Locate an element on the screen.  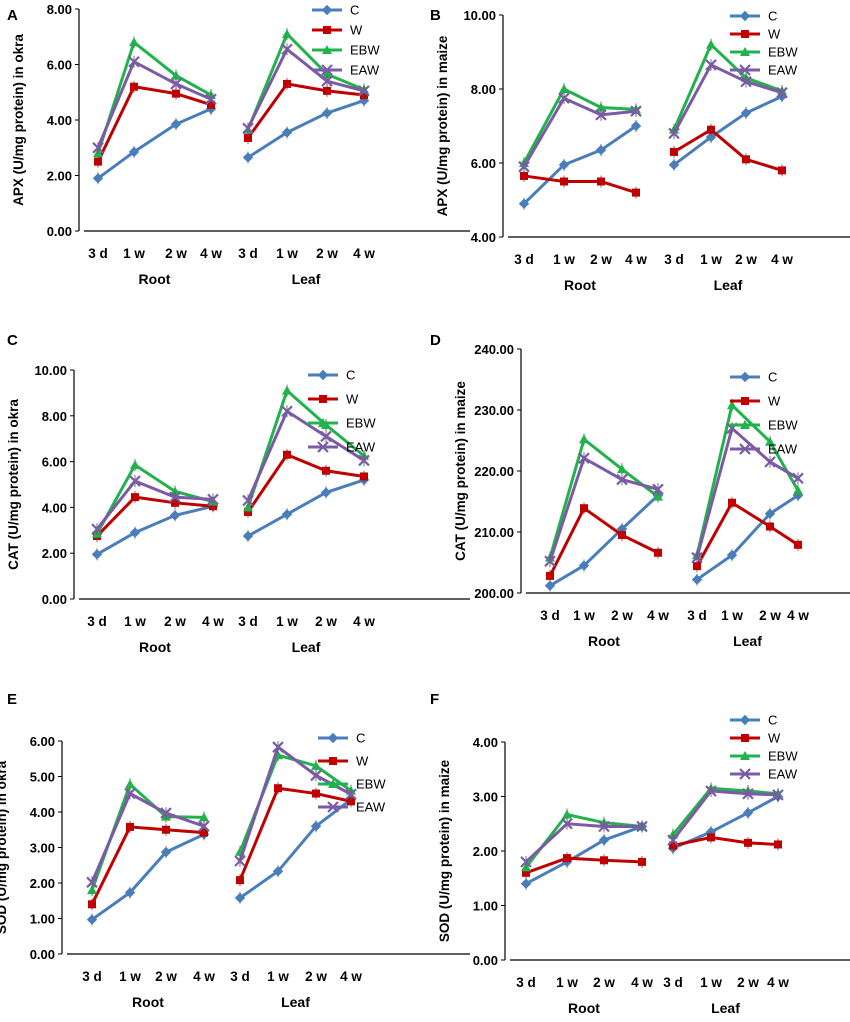
legend-label: C is located at coordinates (772, 720).